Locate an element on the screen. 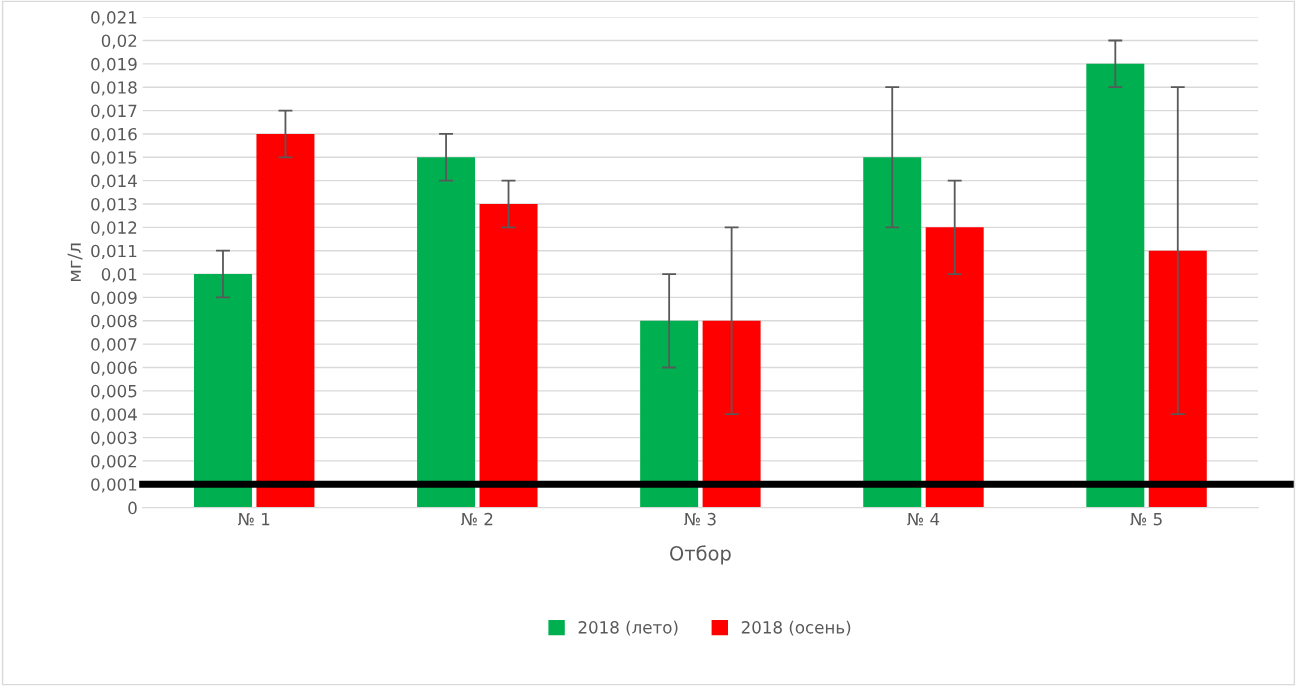 This screenshot has width=1297, height=686. y-tick-label: 0,016 is located at coordinates (114, 135).